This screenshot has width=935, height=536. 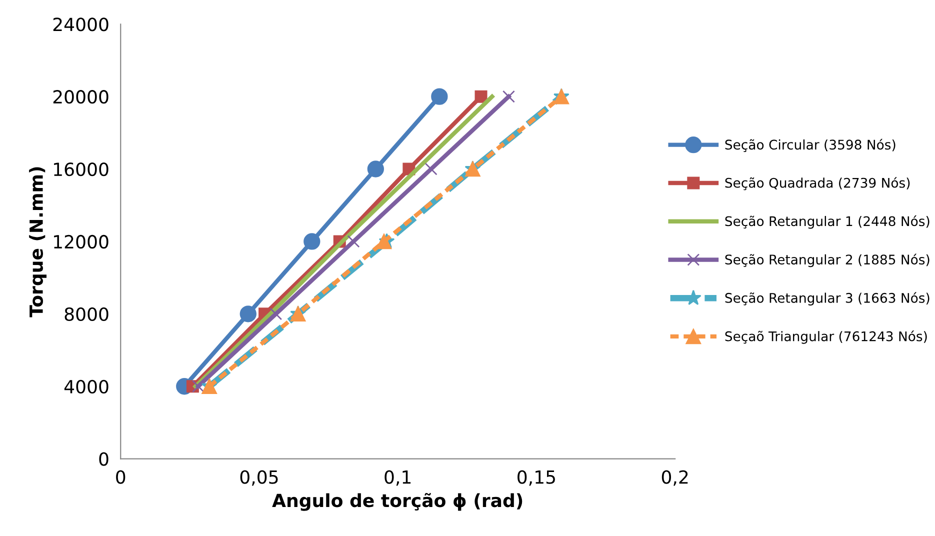 I want to click on legend-label: Seção Retangular 1 (2448 Nós), so click(x=827, y=222).